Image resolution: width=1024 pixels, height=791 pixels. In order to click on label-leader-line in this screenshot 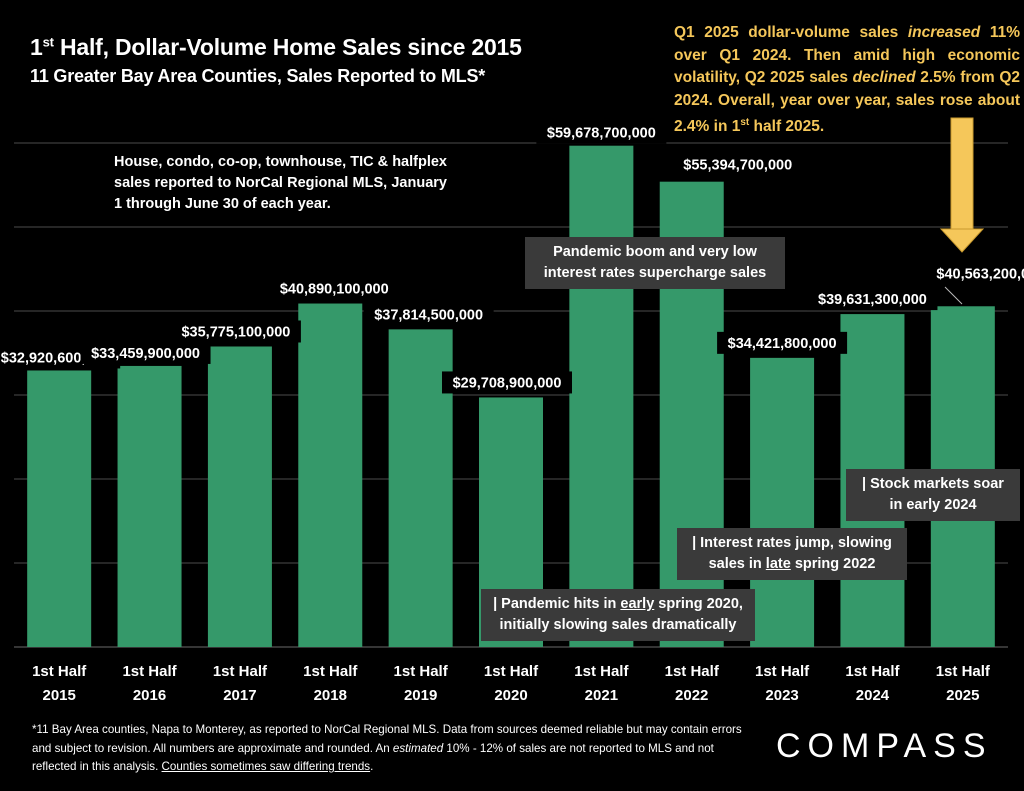, I will do `click(953, 295)`.